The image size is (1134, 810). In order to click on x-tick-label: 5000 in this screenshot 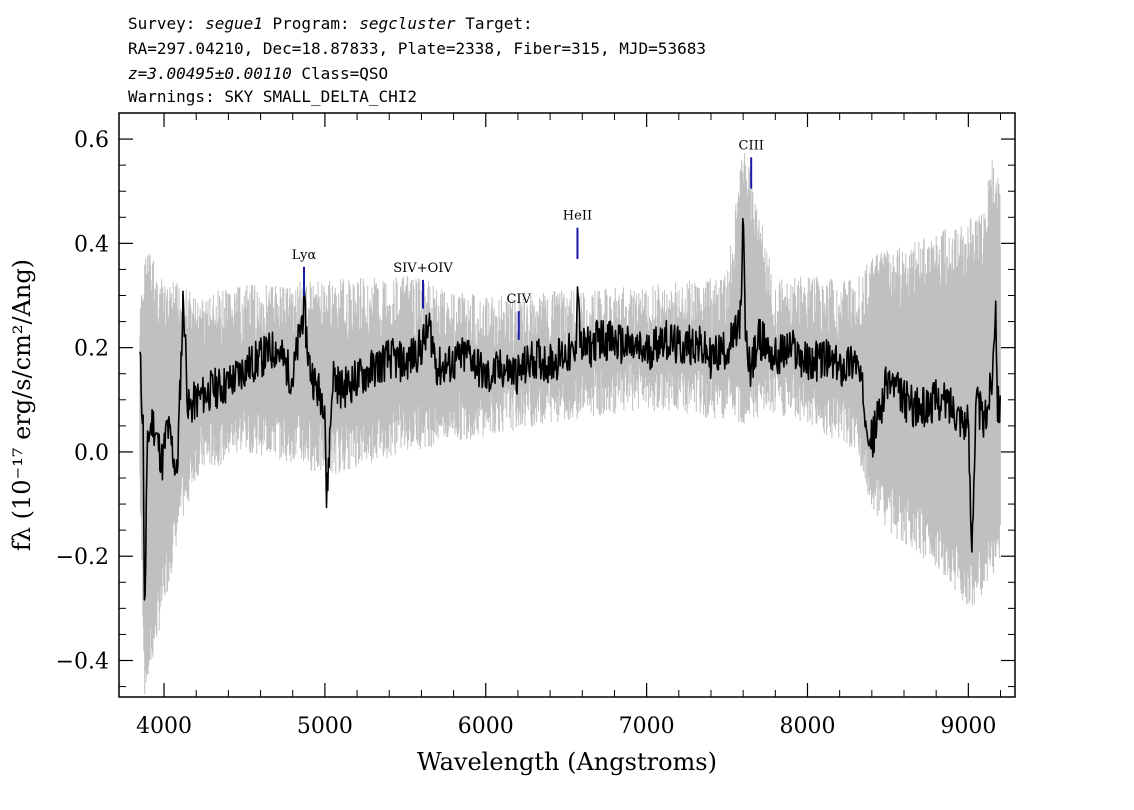, I will do `click(325, 726)`.